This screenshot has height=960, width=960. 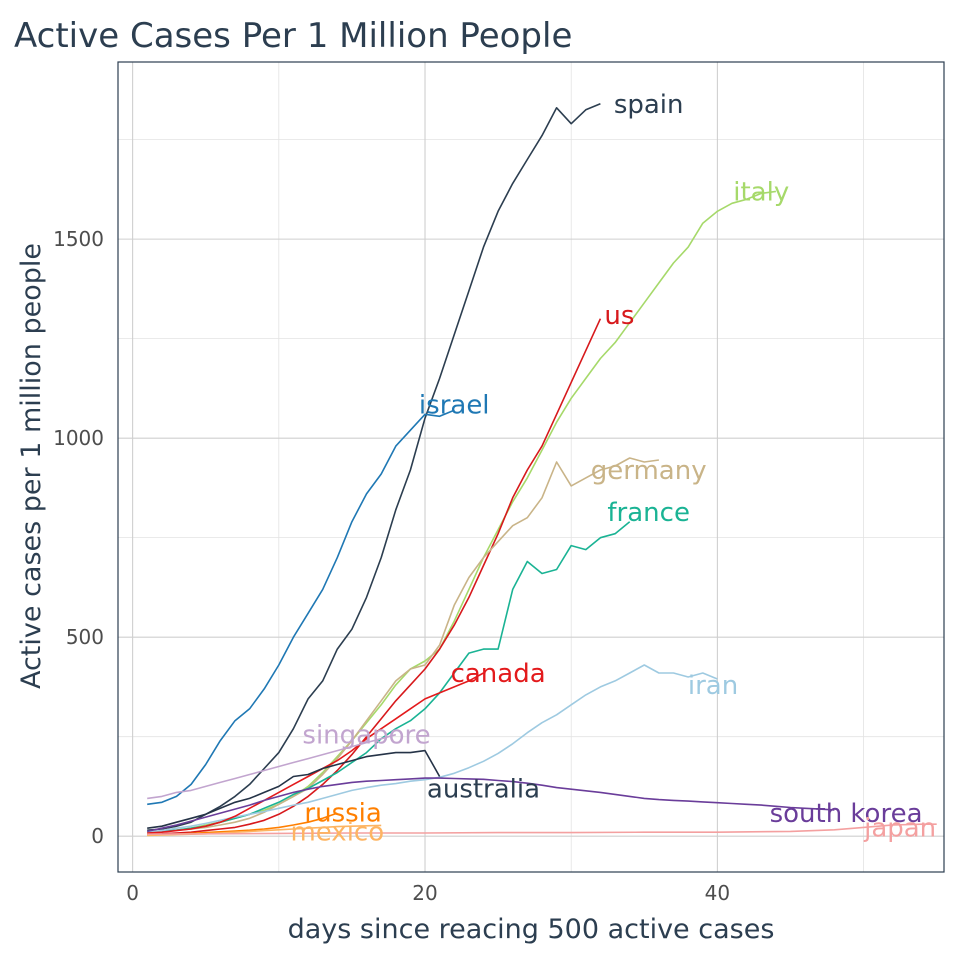 What do you see at coordinates (761, 192) in the screenshot?
I see `series-label-italy: italy` at bounding box center [761, 192].